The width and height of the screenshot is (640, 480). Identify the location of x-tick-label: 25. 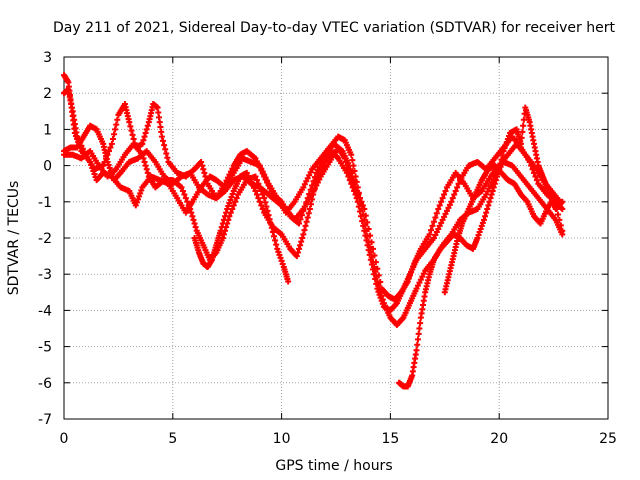
(608, 439).